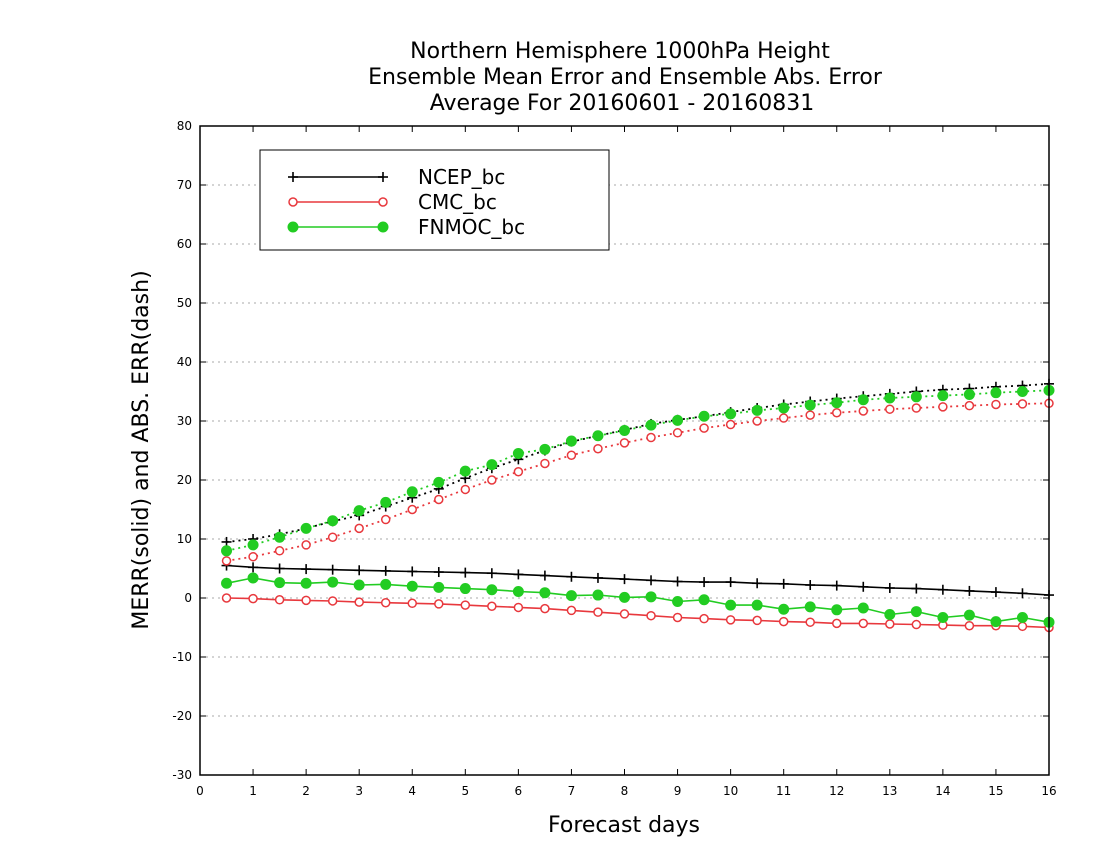 This screenshot has height=850, width=1100. I want to click on x-tick-label: 0, so click(200, 791).